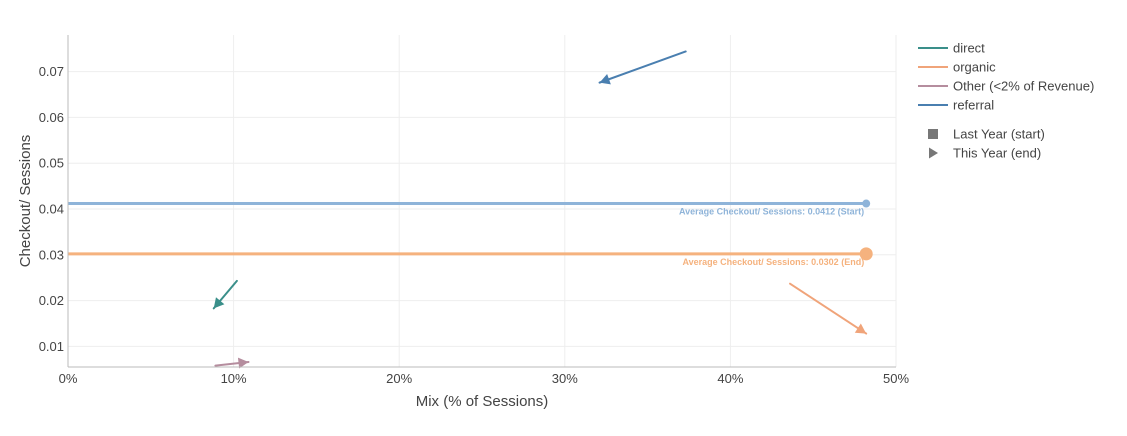 This screenshot has width=1127, height=436. What do you see at coordinates (999, 134) in the screenshot?
I see `legend-marker-label-0: Last Year (start)` at bounding box center [999, 134].